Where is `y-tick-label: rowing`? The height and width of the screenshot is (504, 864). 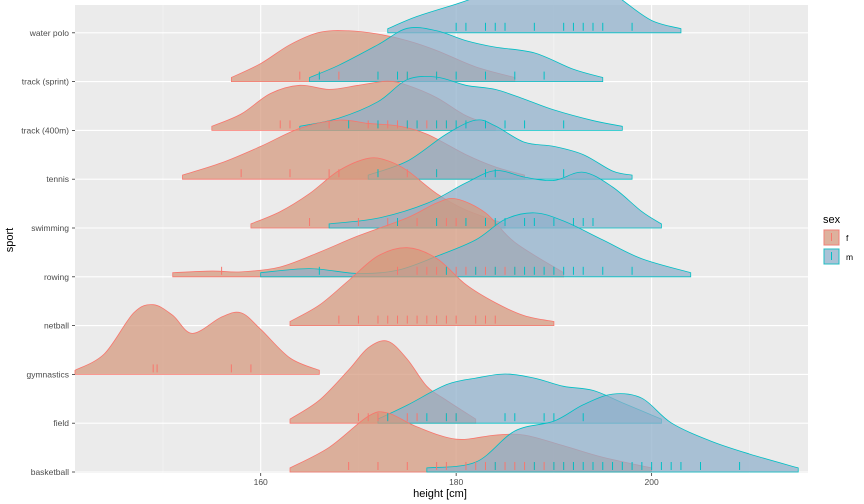
y-tick-label: rowing is located at coordinates (56, 277).